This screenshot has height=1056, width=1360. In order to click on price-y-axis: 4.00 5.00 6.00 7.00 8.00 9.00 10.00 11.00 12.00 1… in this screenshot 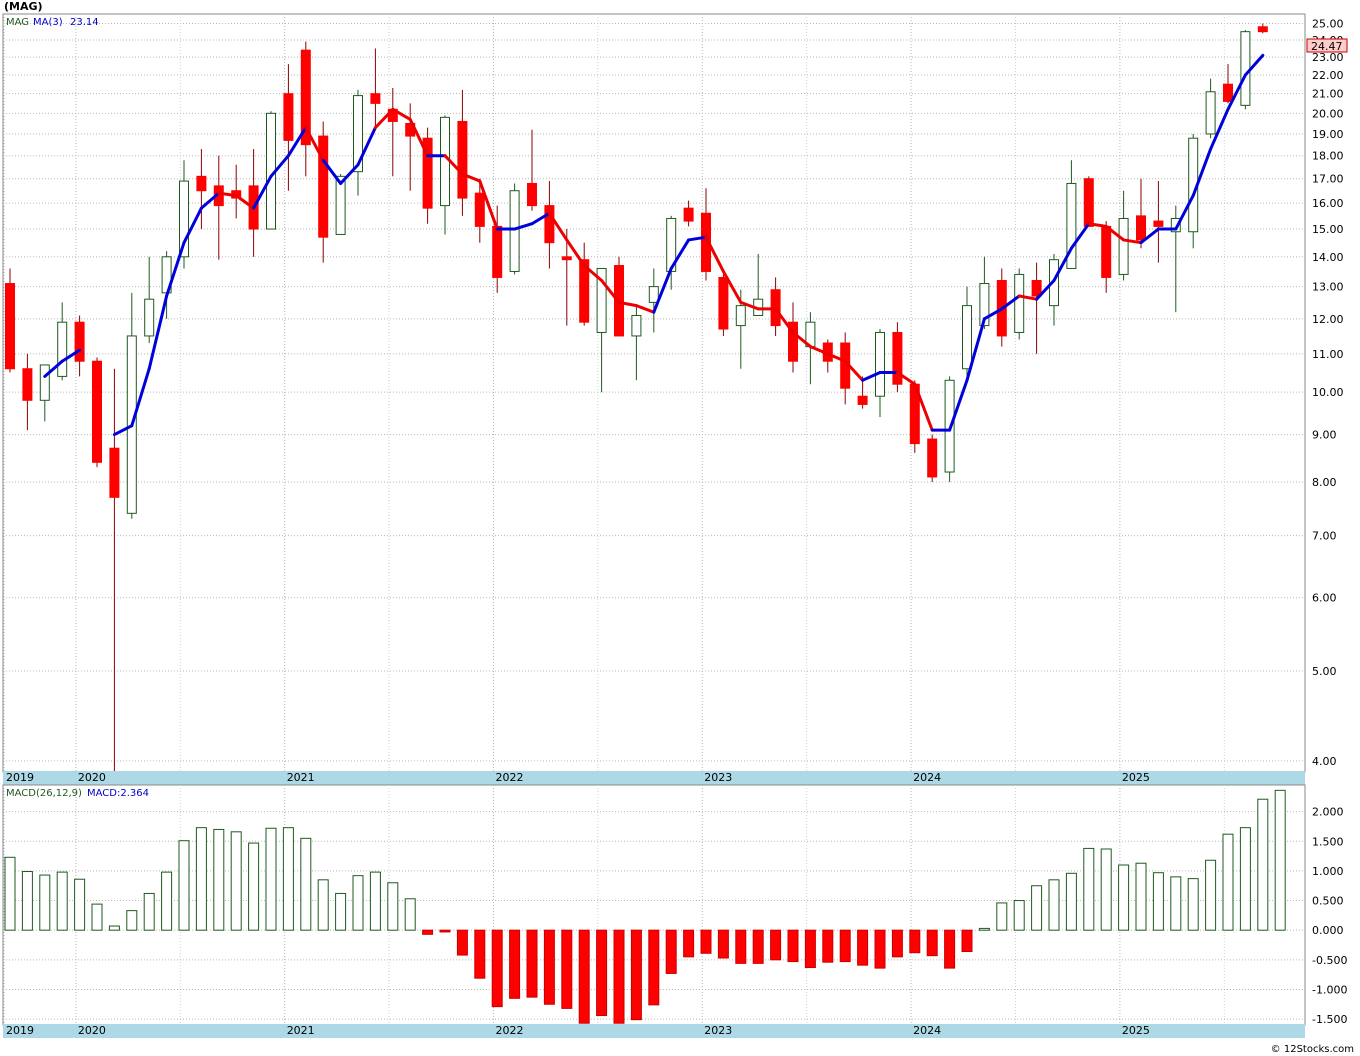, I will do `click(1328, 393)`.